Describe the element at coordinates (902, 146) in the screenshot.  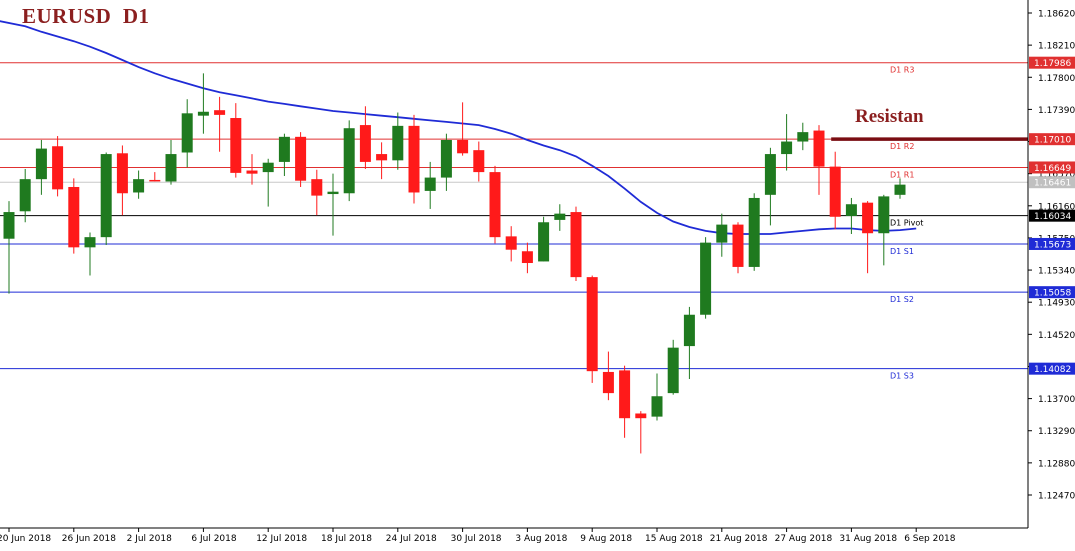
I see `pivot-line-label: D1 R2` at that location.